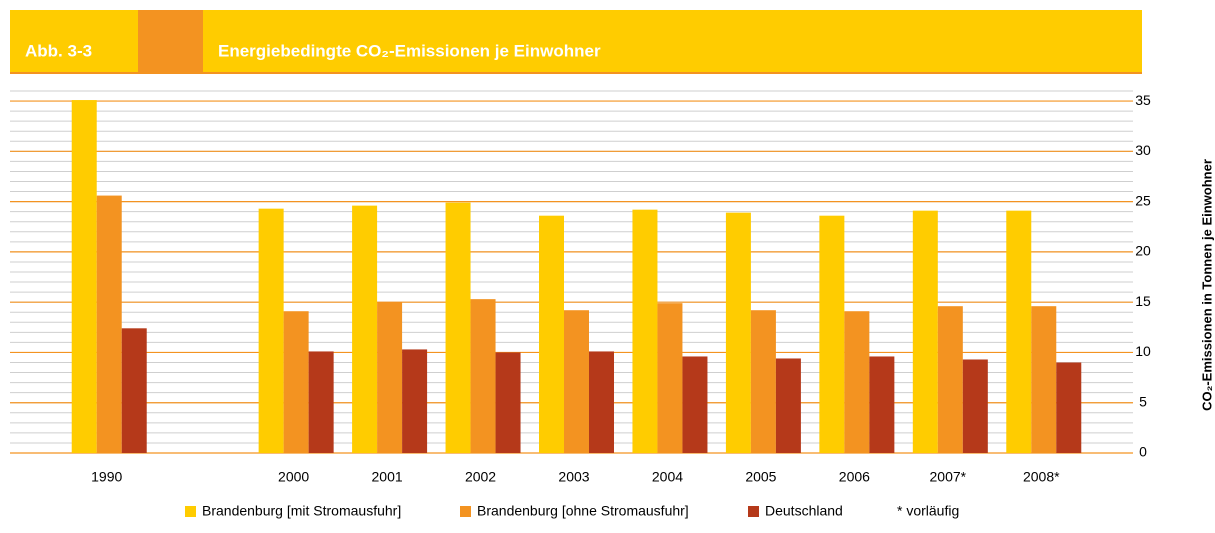  What do you see at coordinates (583, 511) in the screenshot?
I see `legend-label: Brandenburg [ohne Stromausfuhr]` at bounding box center [583, 511].